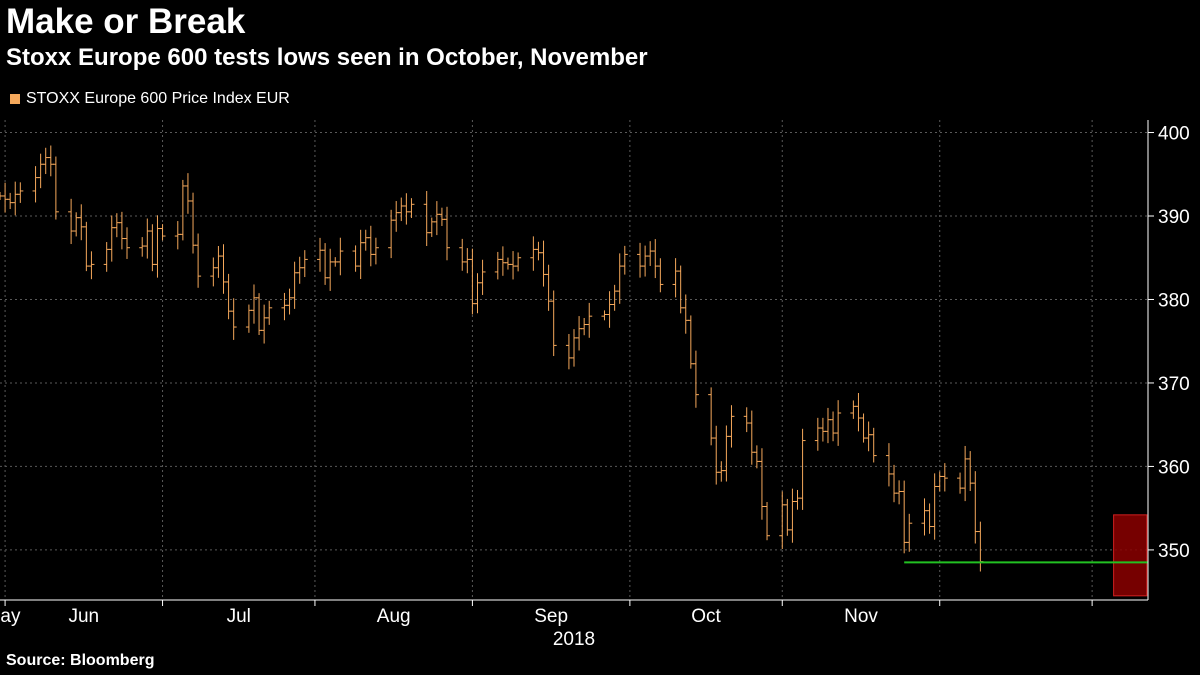 The height and width of the screenshot is (675, 1200). Describe the element at coordinates (574, 639) in the screenshot. I see `x-axis-title: 2018` at that location.